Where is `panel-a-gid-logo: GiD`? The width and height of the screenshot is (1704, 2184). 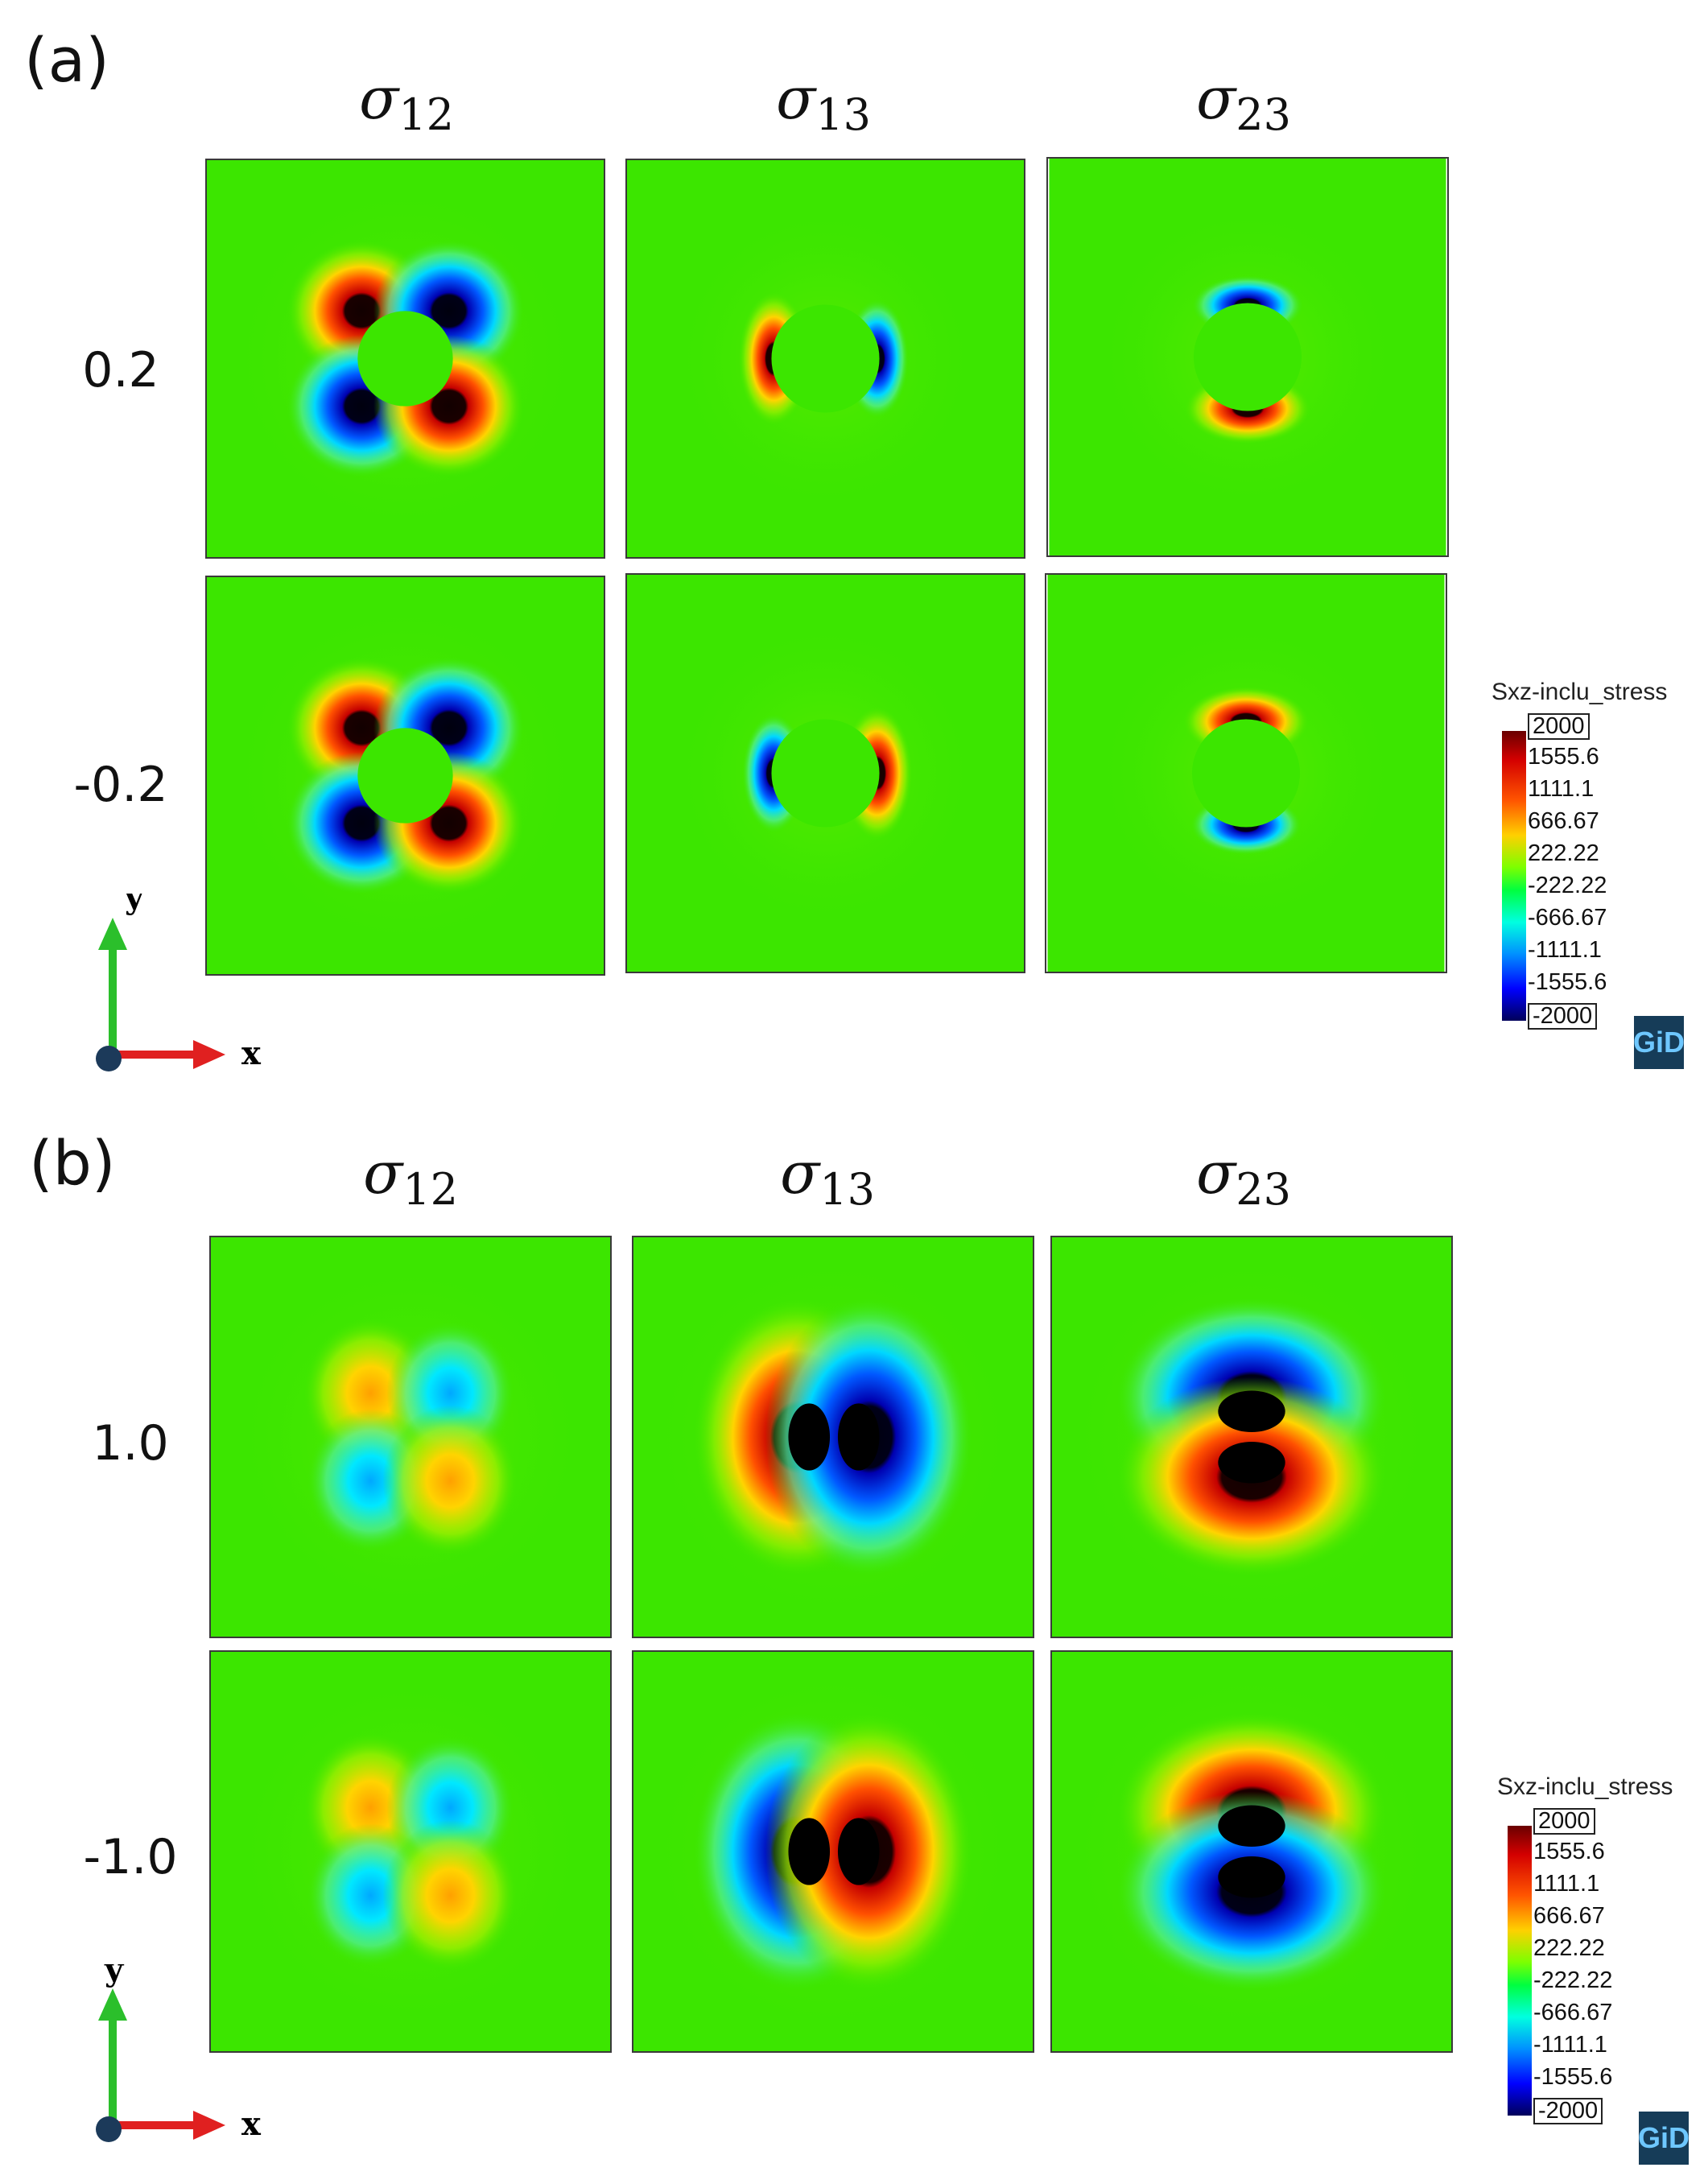
panel-a-gid-logo: GiD is located at coordinates (1659, 1042).